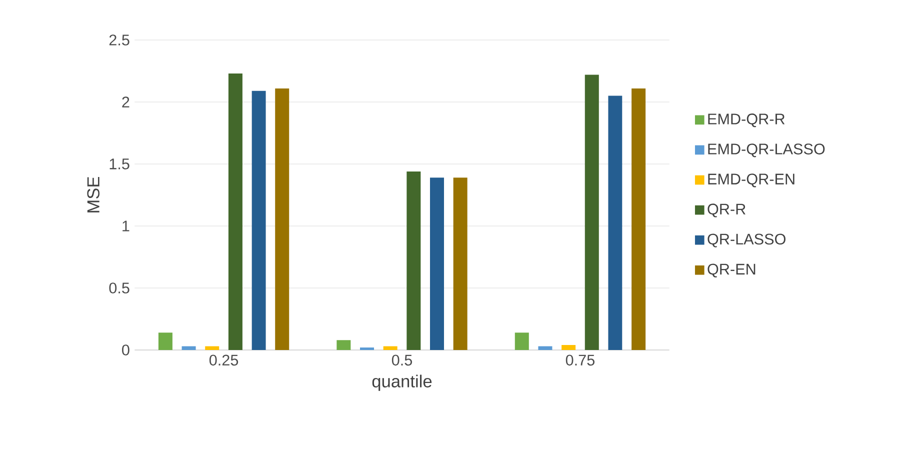 Image resolution: width=897 pixels, height=462 pixels. I want to click on legend-label: EMD-QR-EN, so click(751, 181).